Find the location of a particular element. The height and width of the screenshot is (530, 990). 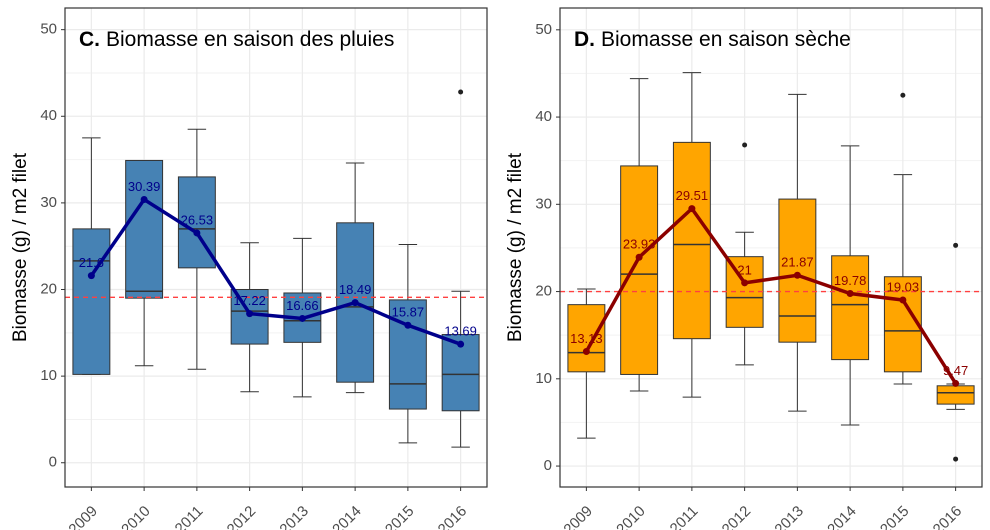

mean-label: 29.51 is located at coordinates (692, 195).